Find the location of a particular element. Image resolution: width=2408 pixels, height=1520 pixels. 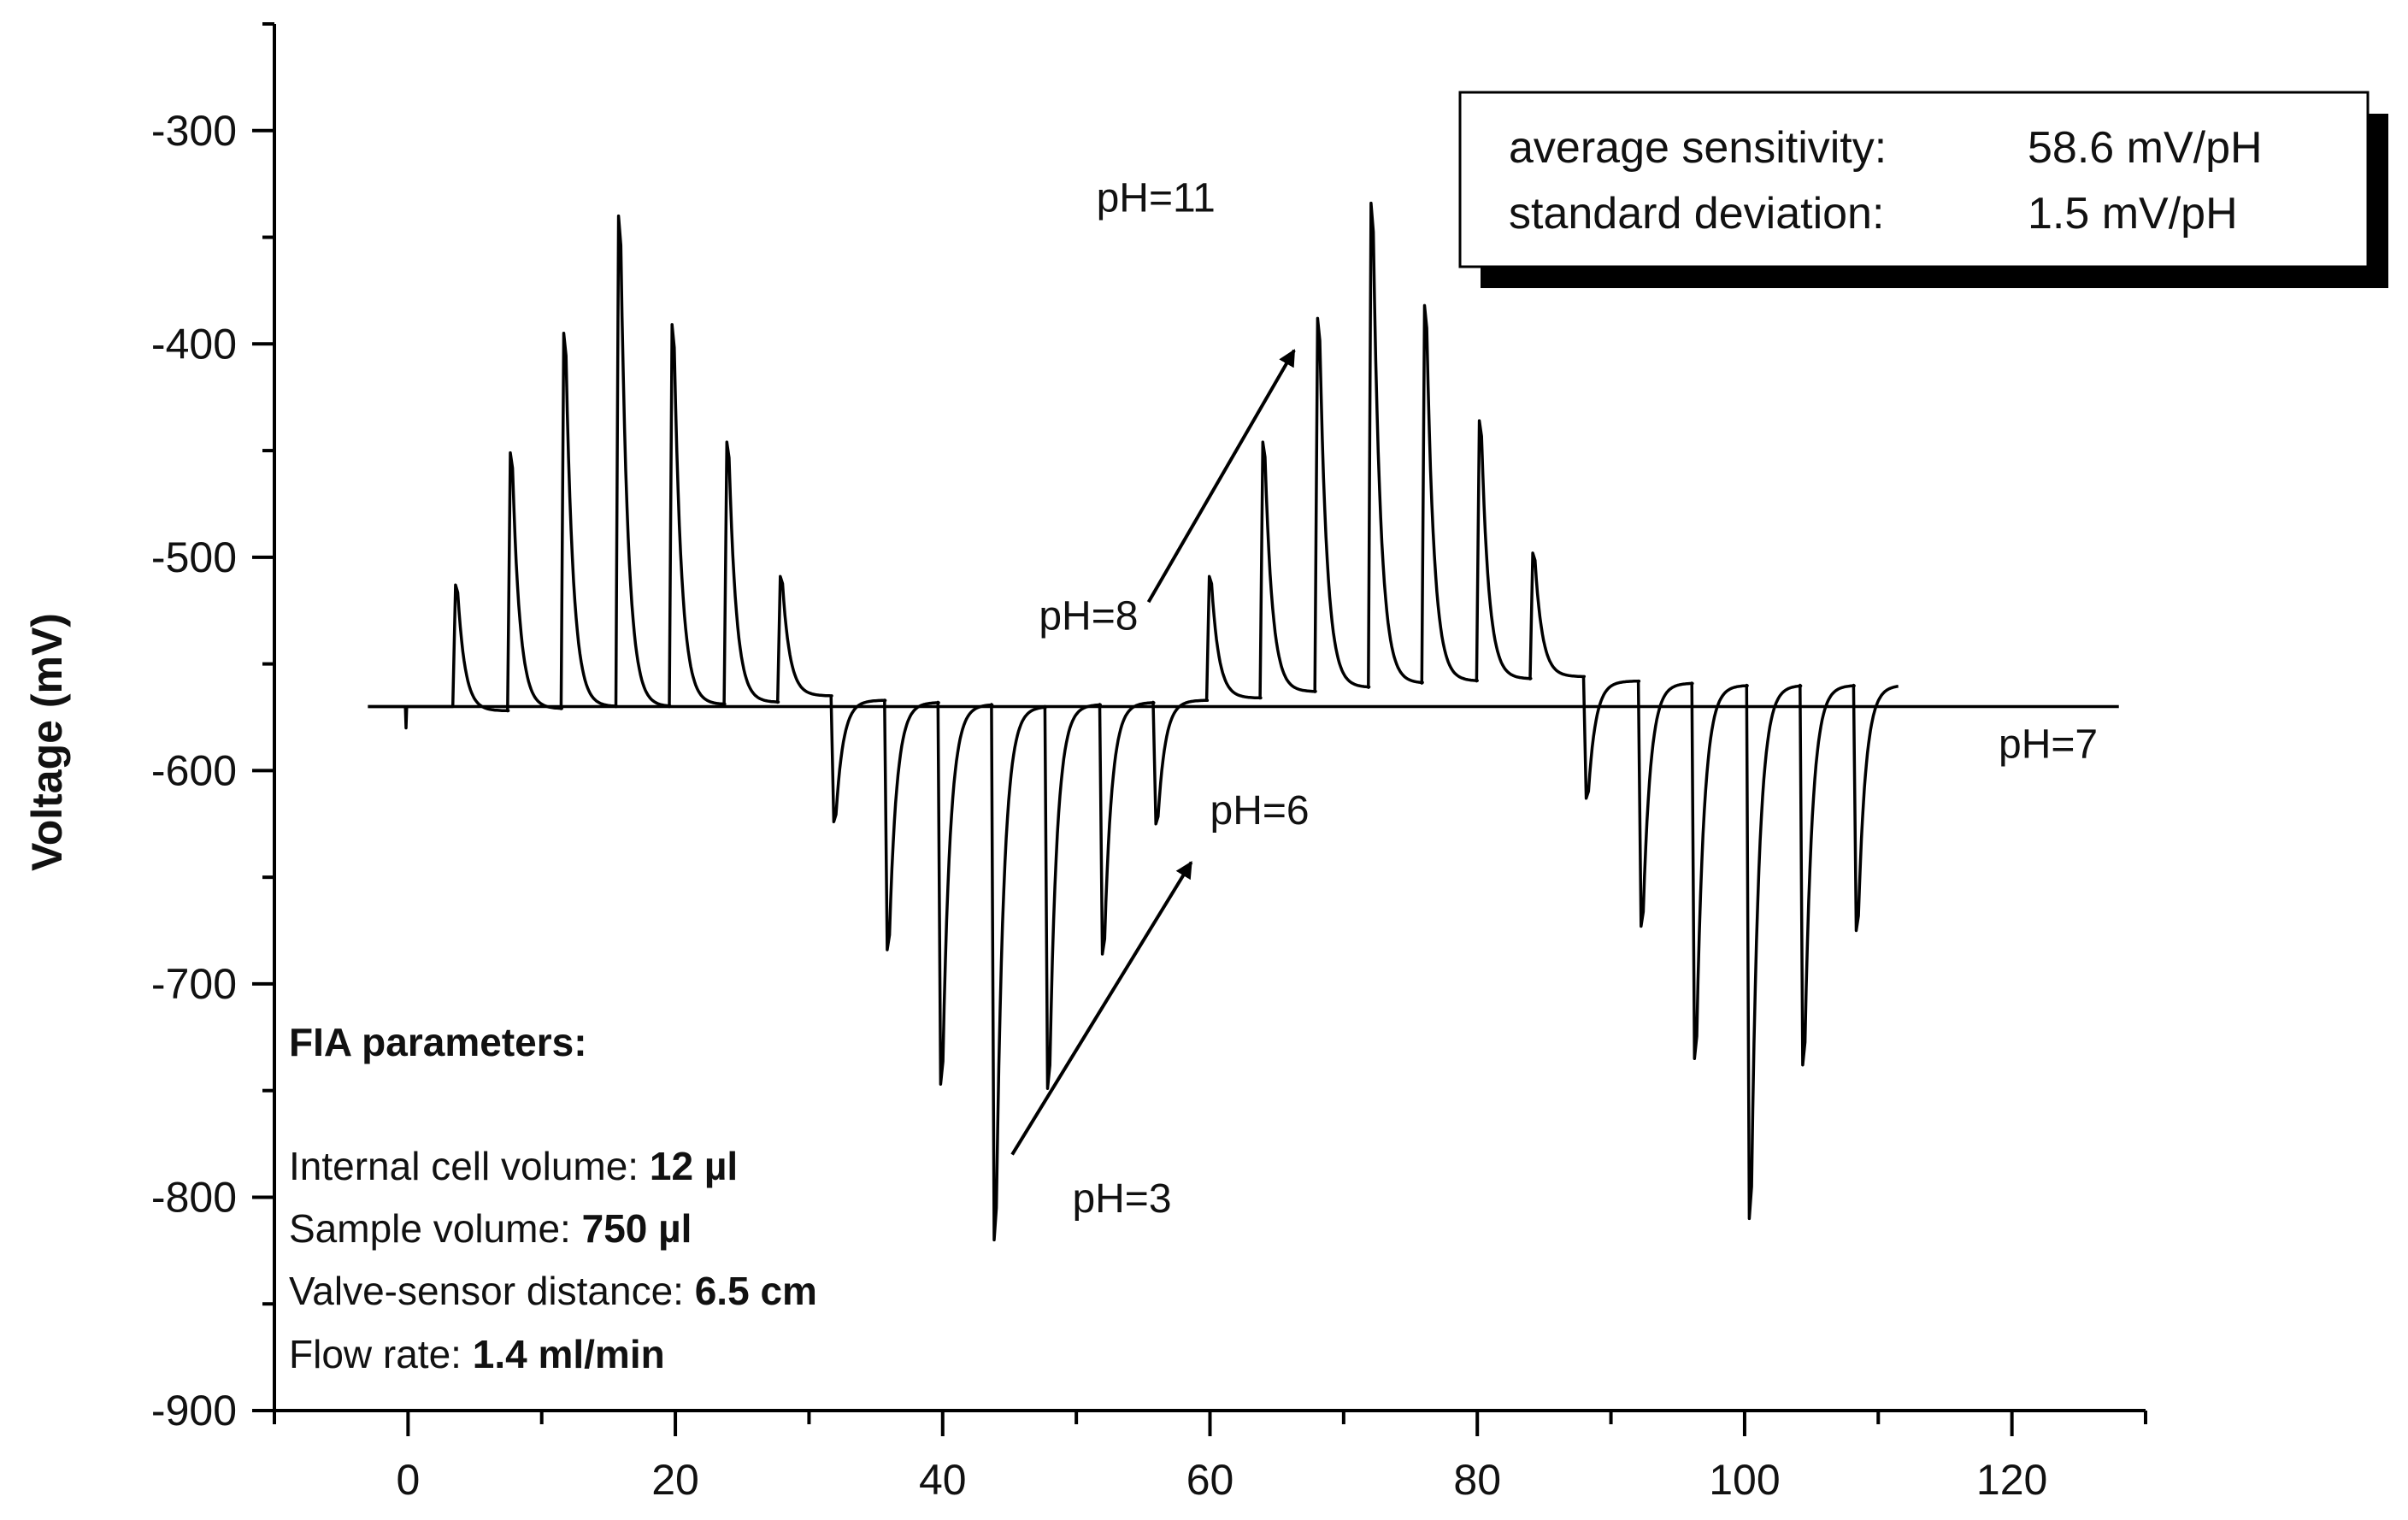

x-tick-label: 20 is located at coordinates (675, 1480).